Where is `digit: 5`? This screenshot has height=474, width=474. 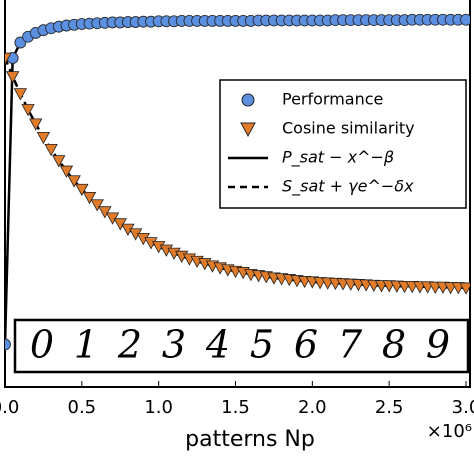
digit: 5 is located at coordinates (262, 345).